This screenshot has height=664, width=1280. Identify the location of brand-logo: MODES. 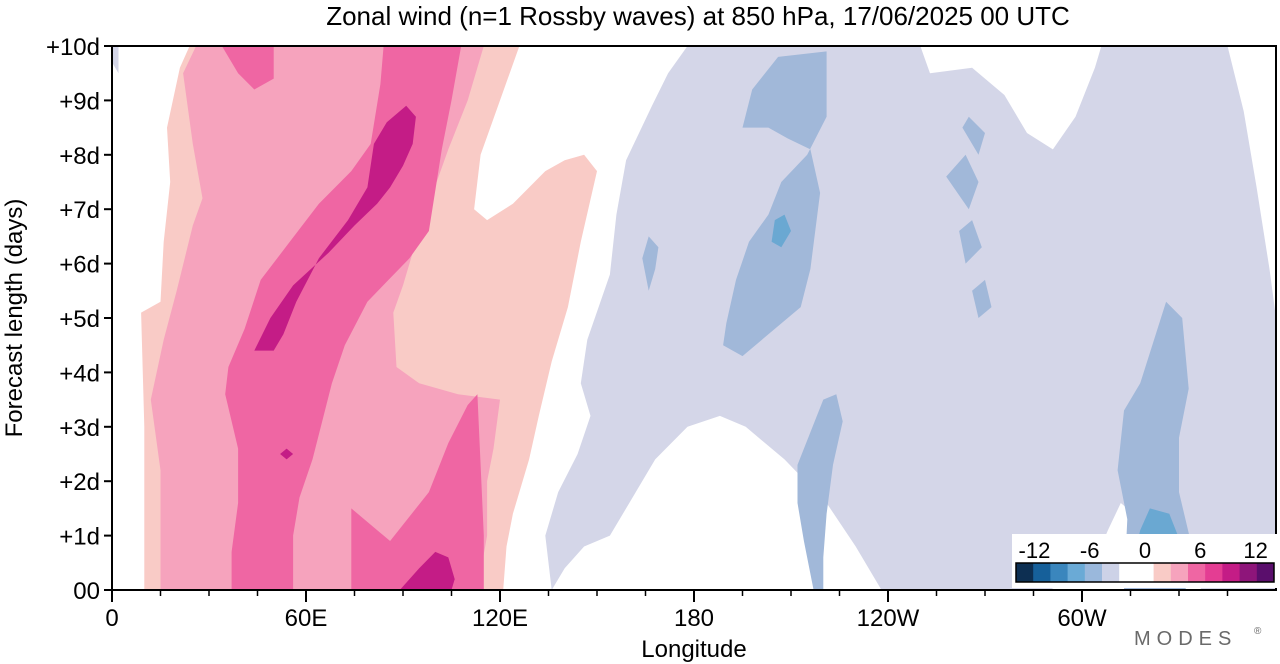
(1185, 639).